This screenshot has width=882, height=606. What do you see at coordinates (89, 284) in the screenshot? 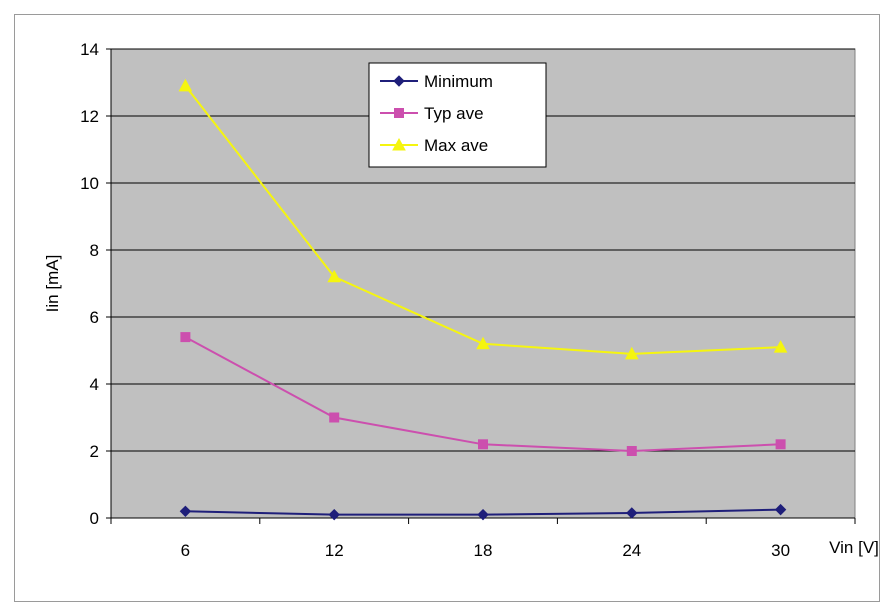
I see `y-tick-labels: 0 2 4 6 8 10 12 14` at bounding box center [89, 284].